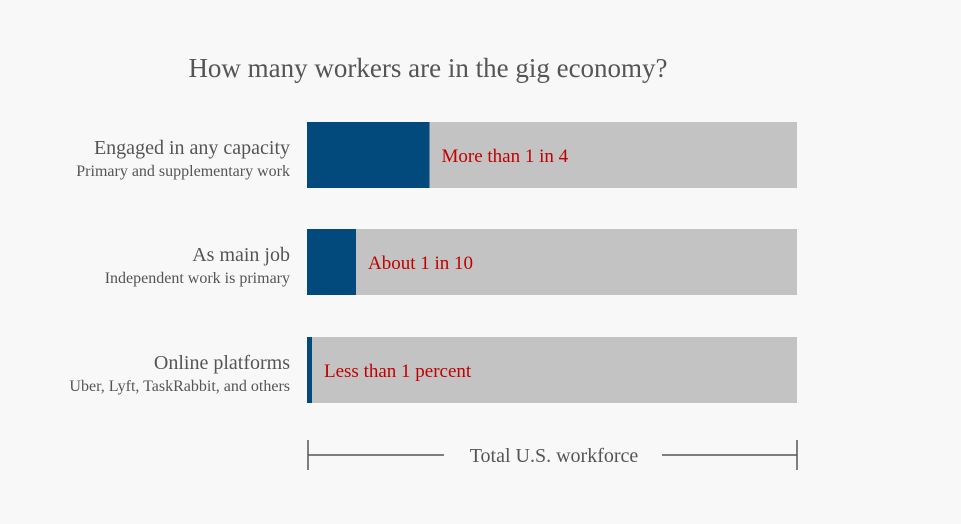  What do you see at coordinates (222, 363) in the screenshot?
I see `category-label-online-platforms: Online platforms` at bounding box center [222, 363].